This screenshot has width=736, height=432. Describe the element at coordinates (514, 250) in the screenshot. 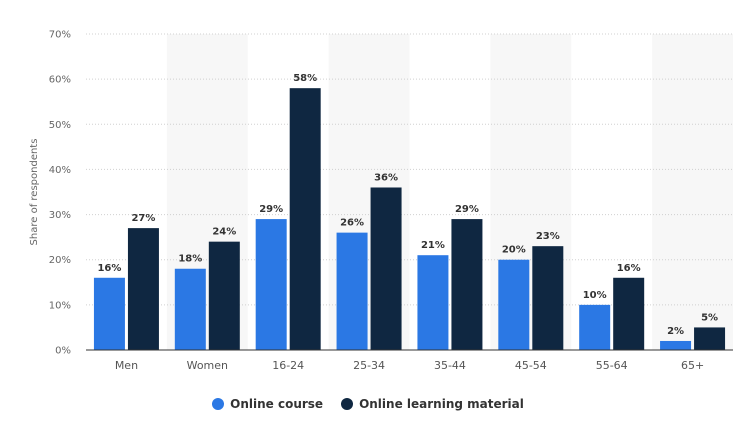

I see `data-label: 20%` at that location.